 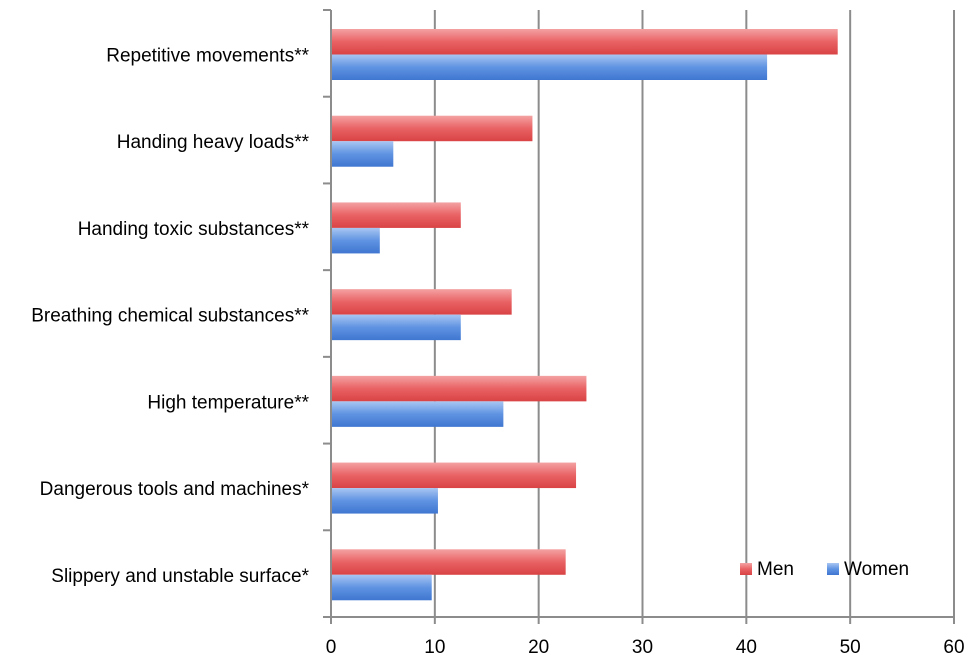 What do you see at coordinates (228, 402) in the screenshot?
I see `category-label: High temperature**` at bounding box center [228, 402].